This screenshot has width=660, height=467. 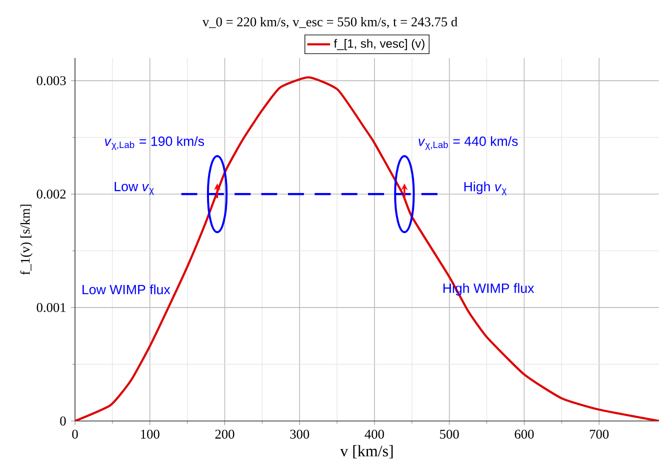 I want to click on annotation: High v$_{χ}$, so click(x=485, y=189).